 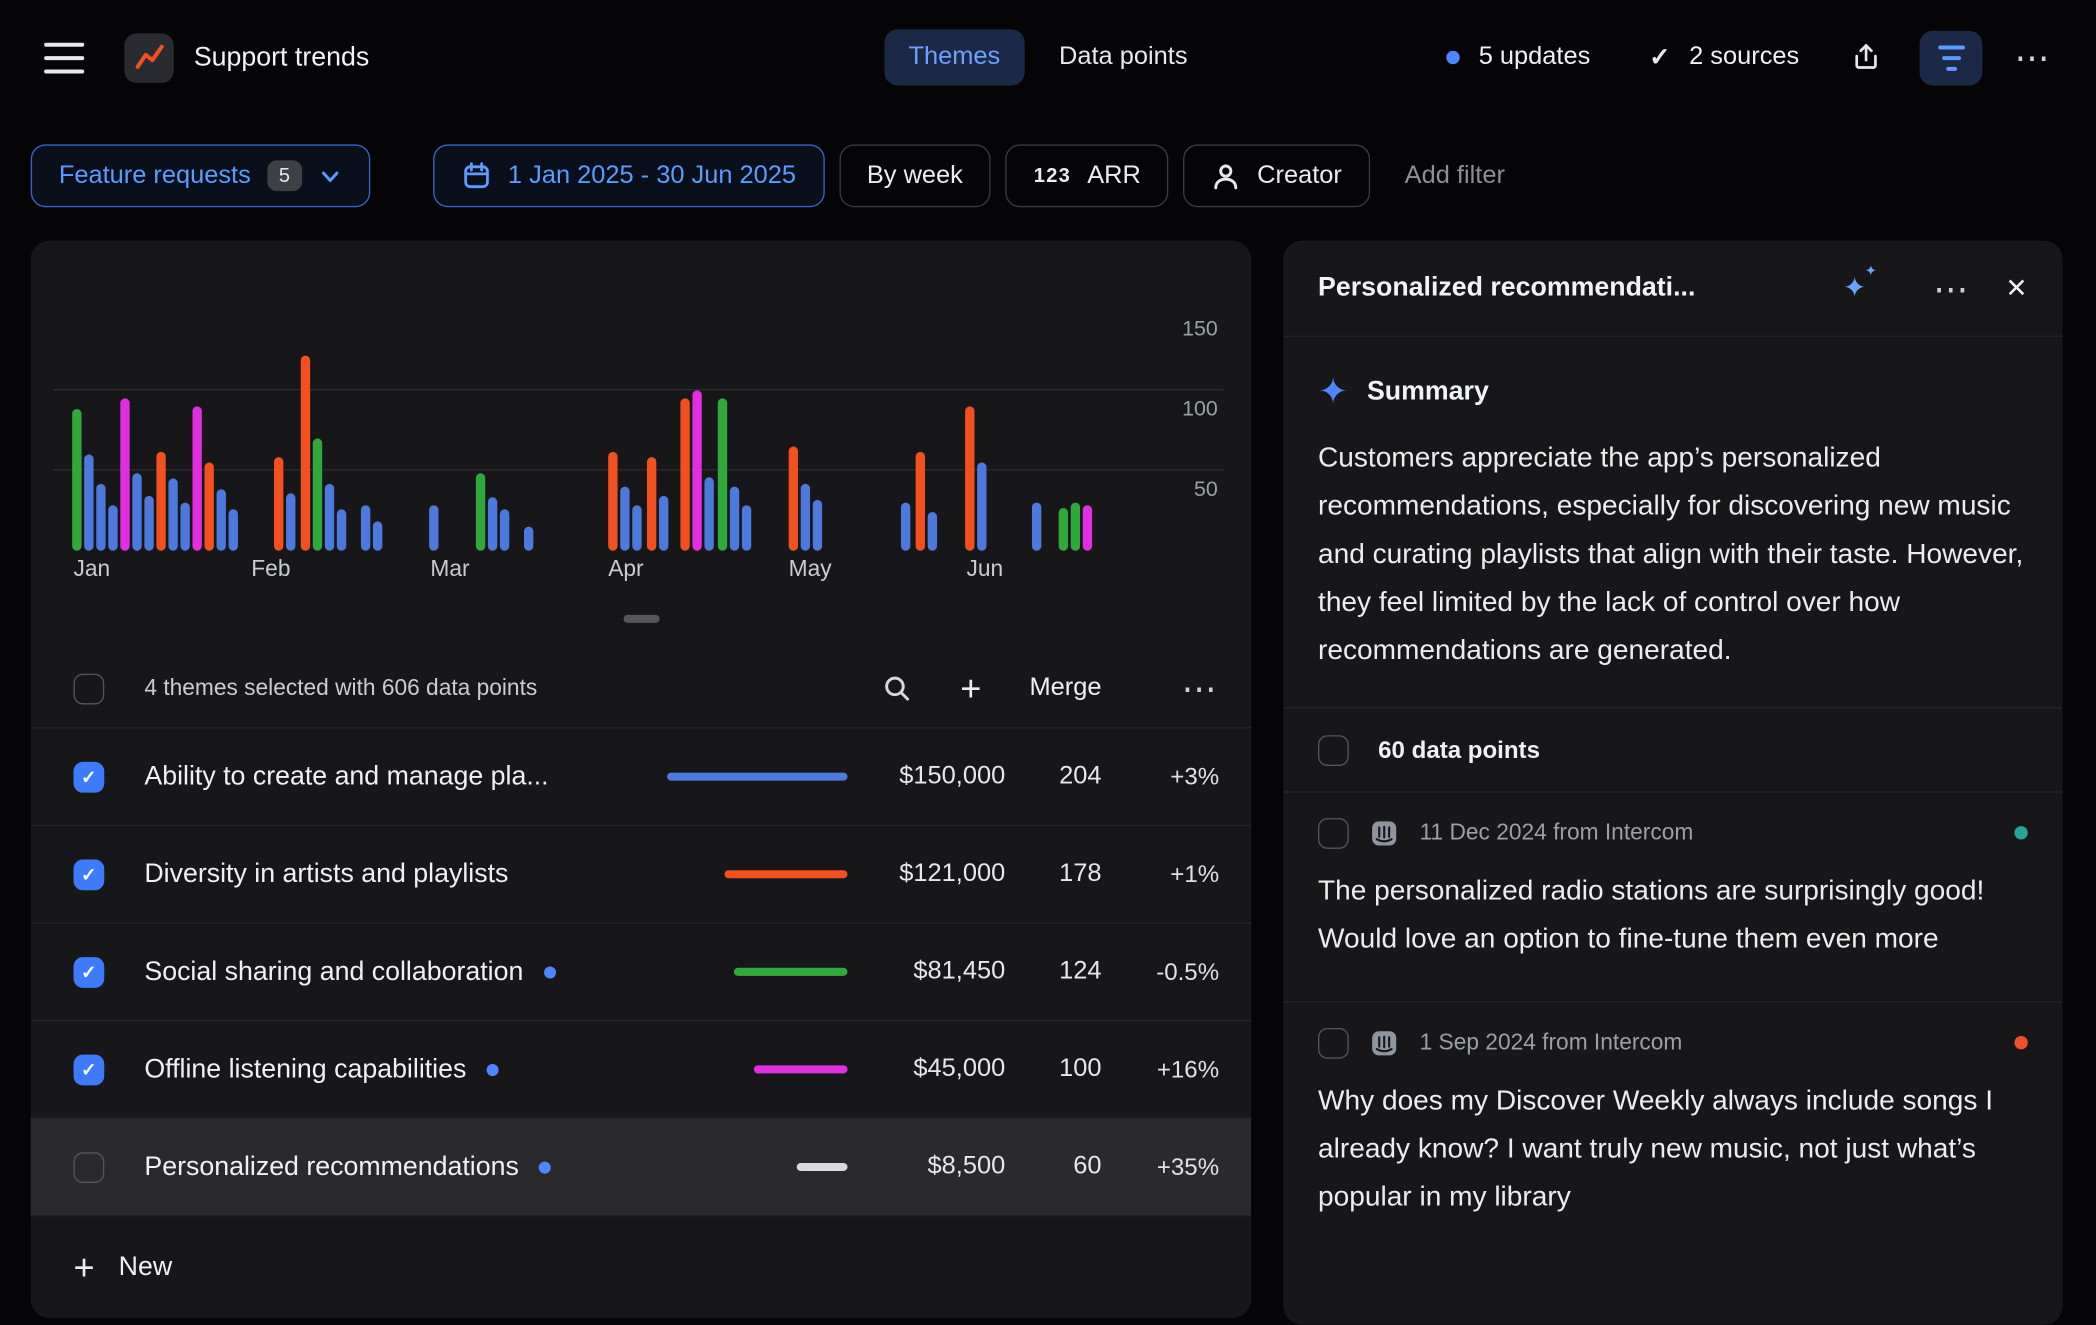 What do you see at coordinates (2021, 833) in the screenshot?
I see `status-dot-icon` at bounding box center [2021, 833].